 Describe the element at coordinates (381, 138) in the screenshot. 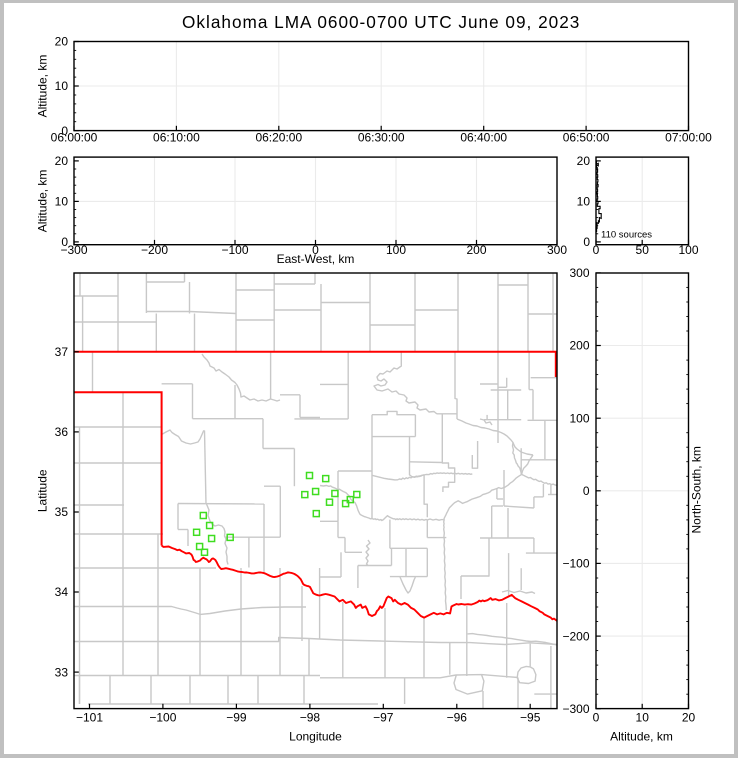

I see `svg-text: 06:30:00` at that location.